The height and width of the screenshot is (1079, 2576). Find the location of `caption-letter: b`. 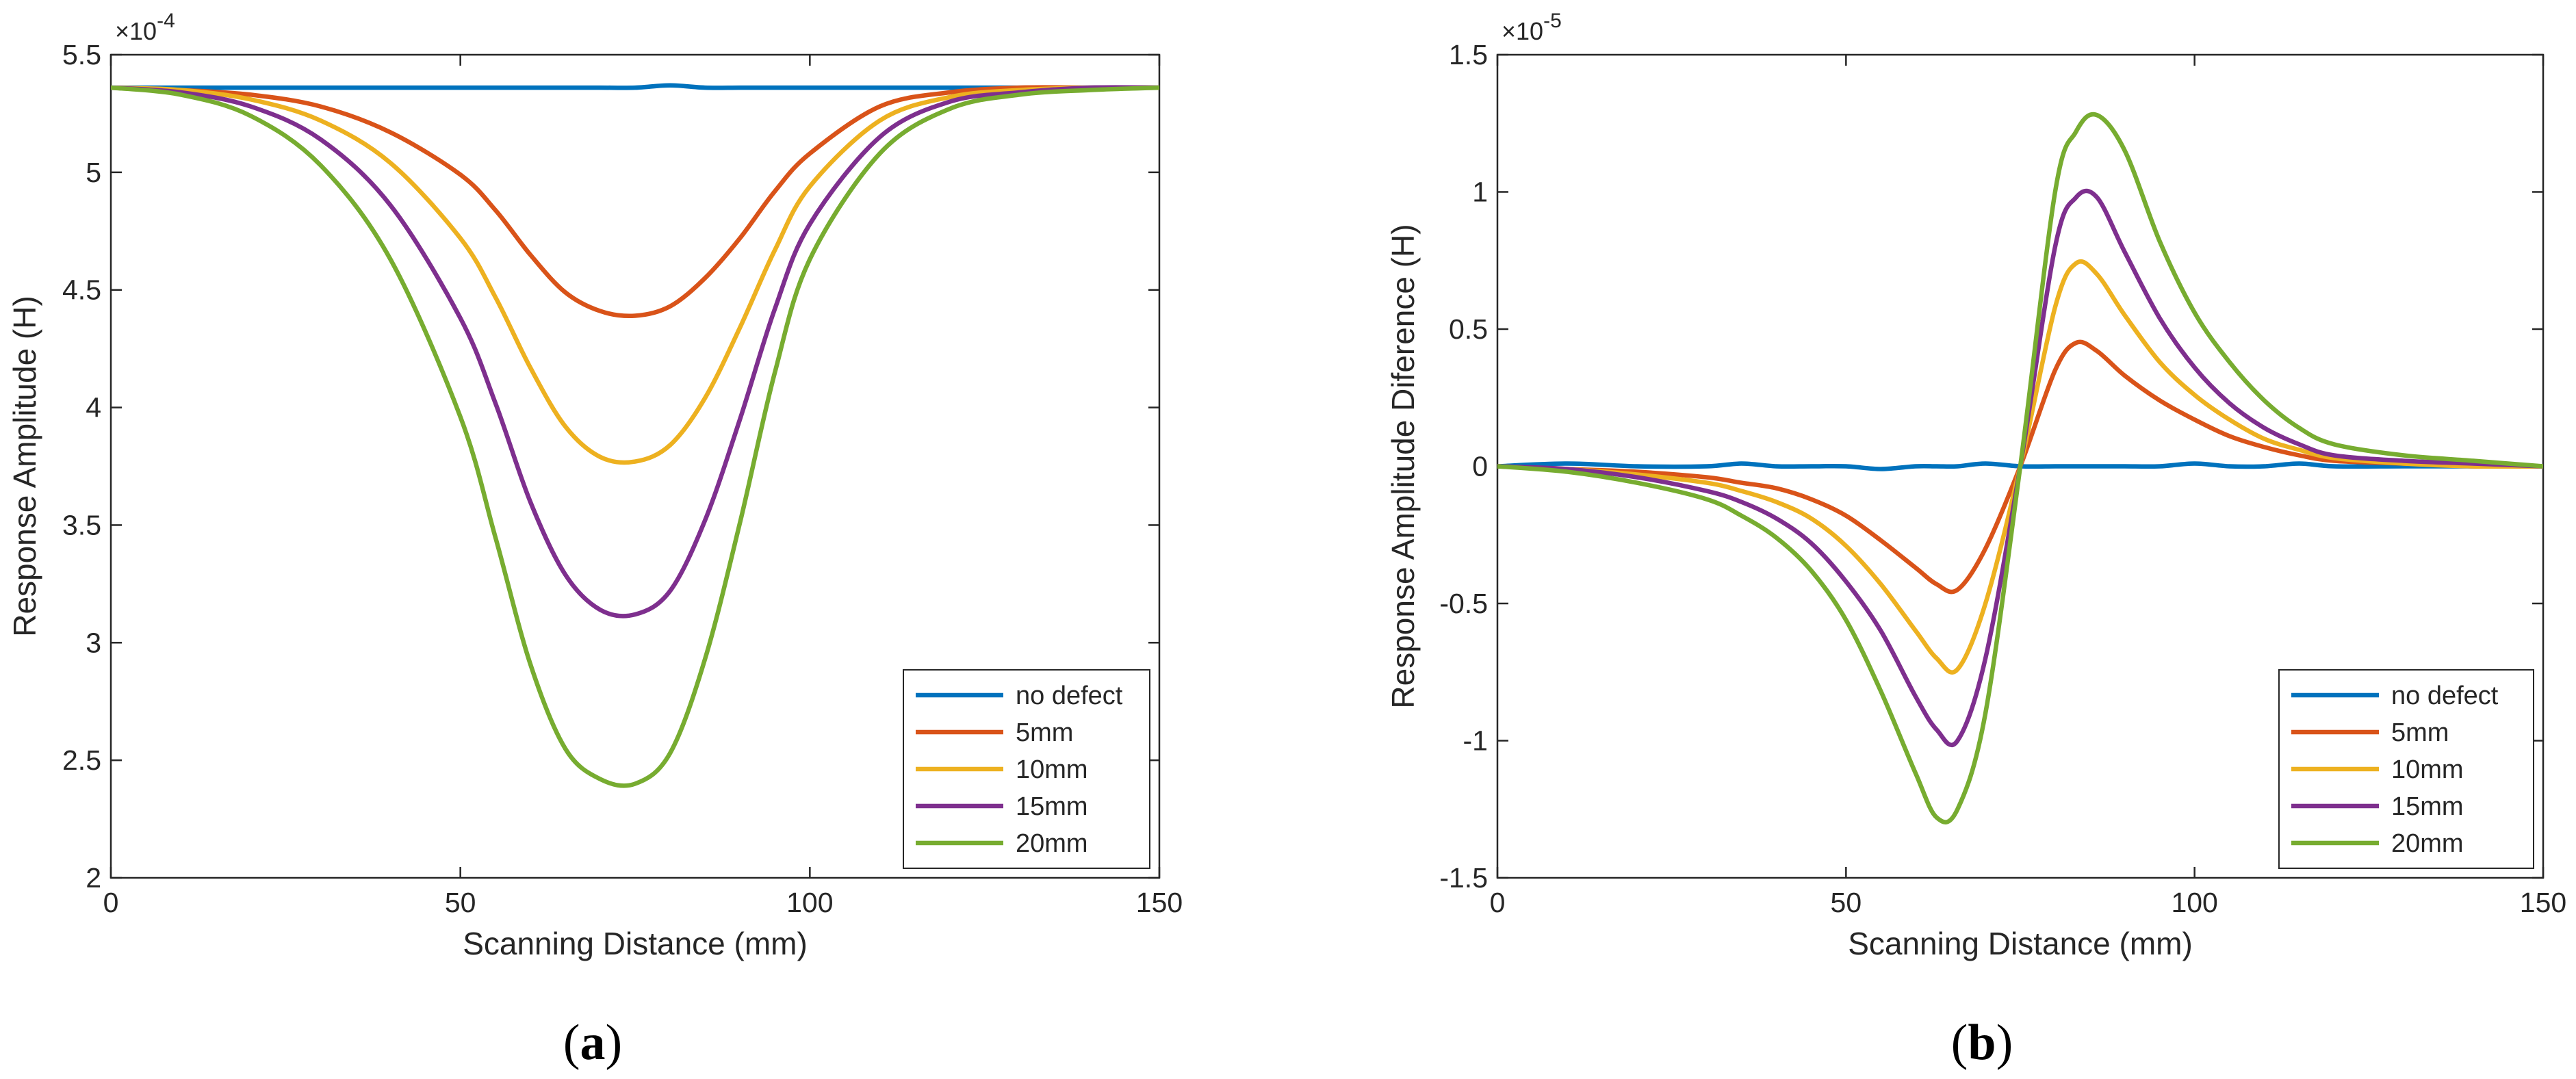

caption-letter: b is located at coordinates (1982, 1043).